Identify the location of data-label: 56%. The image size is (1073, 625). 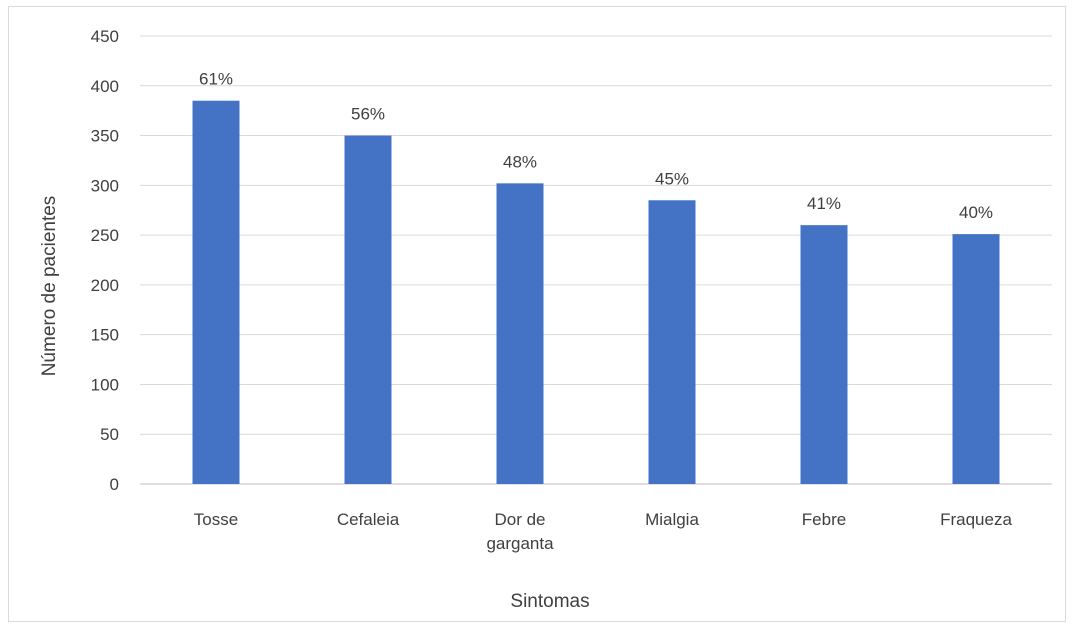
(368, 114).